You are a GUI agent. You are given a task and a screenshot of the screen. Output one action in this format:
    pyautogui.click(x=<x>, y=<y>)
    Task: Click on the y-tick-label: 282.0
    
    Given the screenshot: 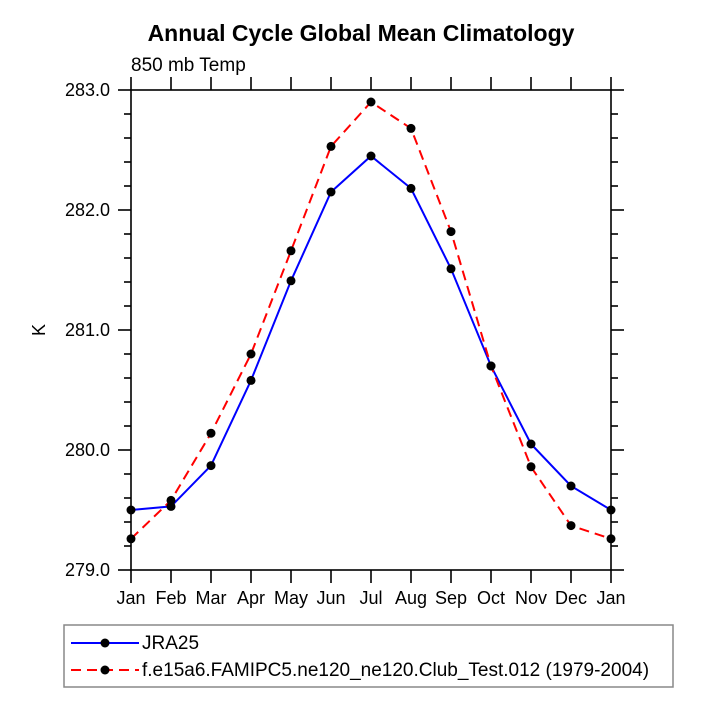 What is the action you would take?
    pyautogui.click(x=87, y=210)
    